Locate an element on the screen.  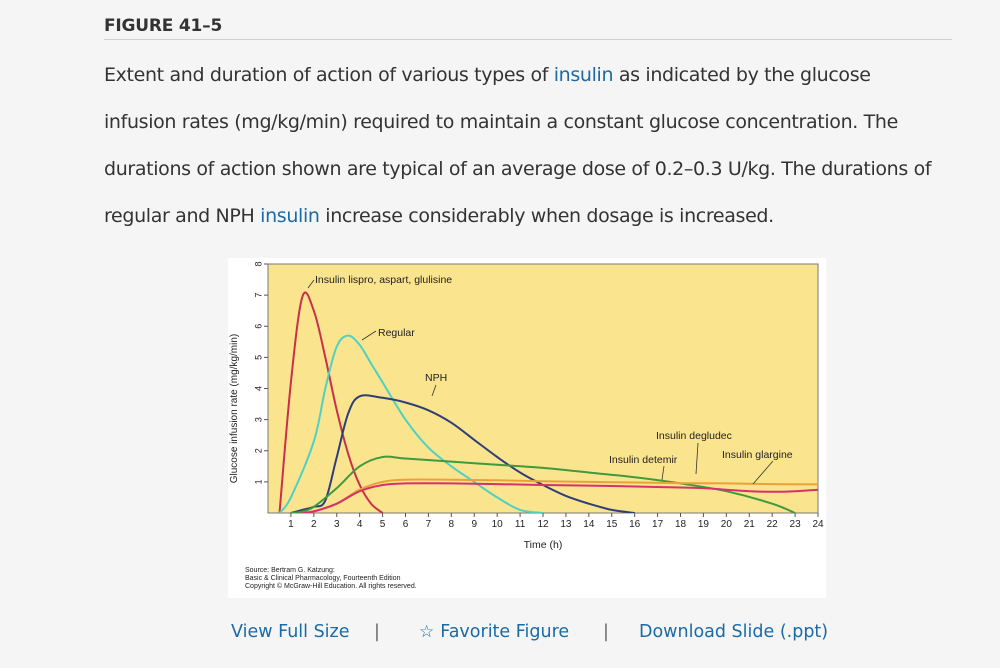
source-line-1: Source: Bertram G. Katzung: is located at coordinates (290, 570).